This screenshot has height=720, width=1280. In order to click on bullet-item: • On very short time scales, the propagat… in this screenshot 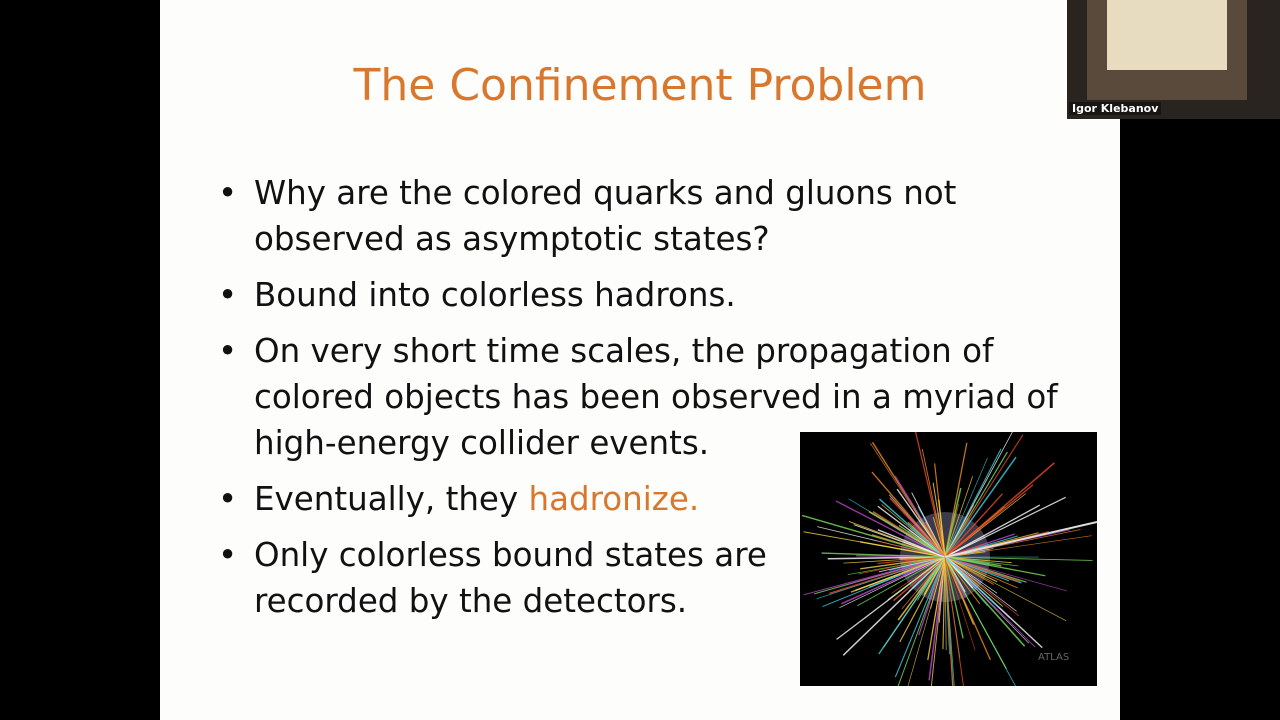, I will do `click(651, 397)`.